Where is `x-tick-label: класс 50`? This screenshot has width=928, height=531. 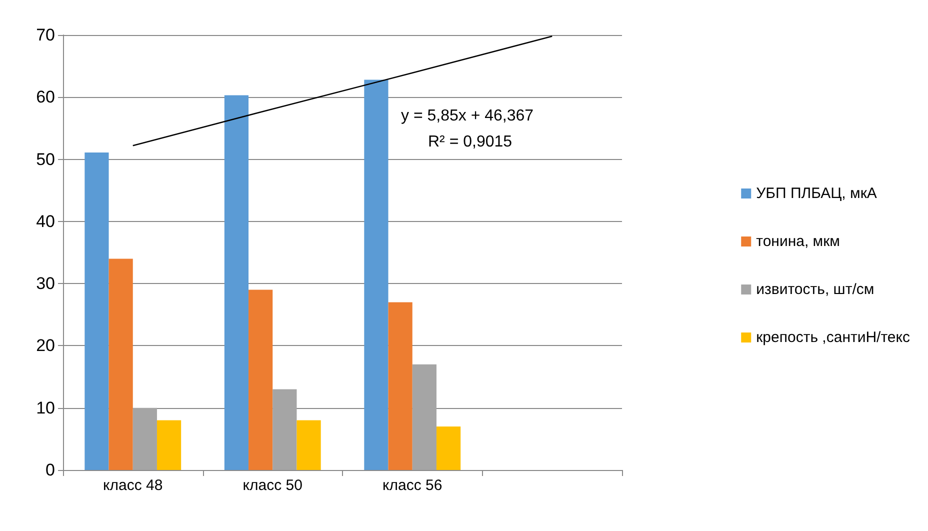 x-tick-label: класс 50 is located at coordinates (272, 485).